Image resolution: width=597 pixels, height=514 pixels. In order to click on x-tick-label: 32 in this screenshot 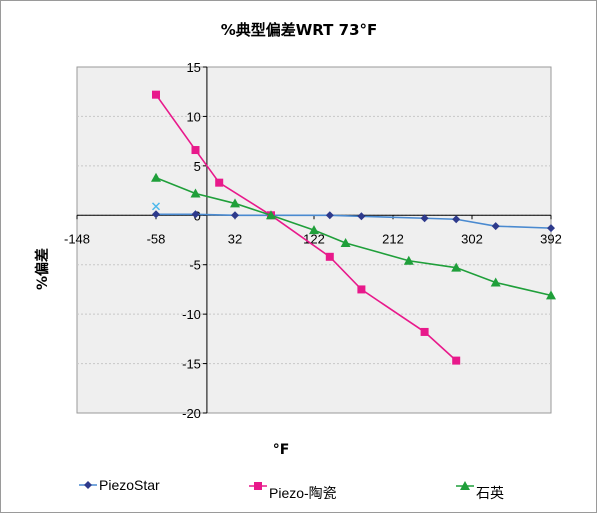, I will do `click(235, 238)`.